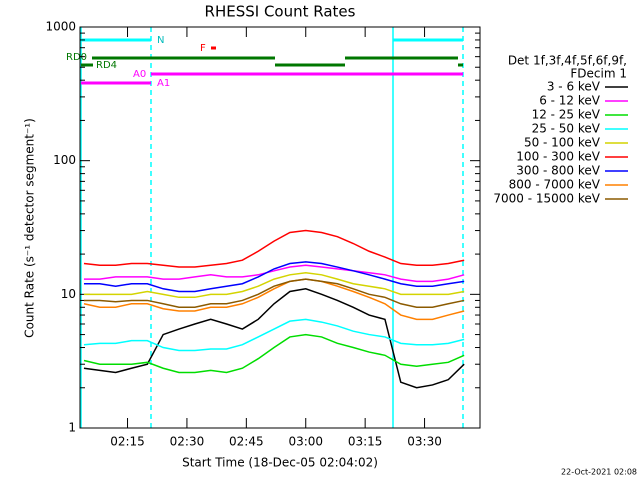  I want to click on x-tick-label: 02:15, so click(127, 442).